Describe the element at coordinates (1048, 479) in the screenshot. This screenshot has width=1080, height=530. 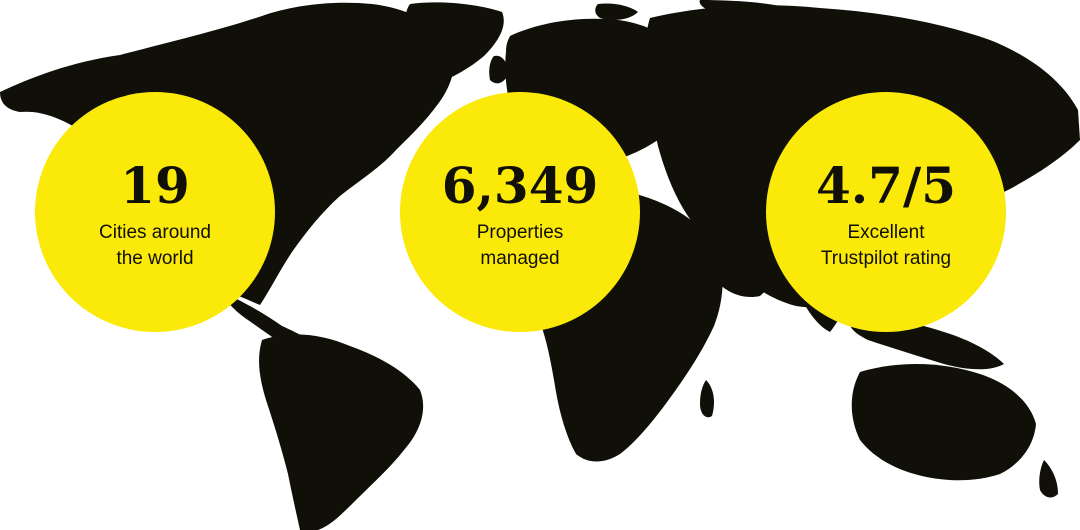
I see `new-zealand-shape` at that location.